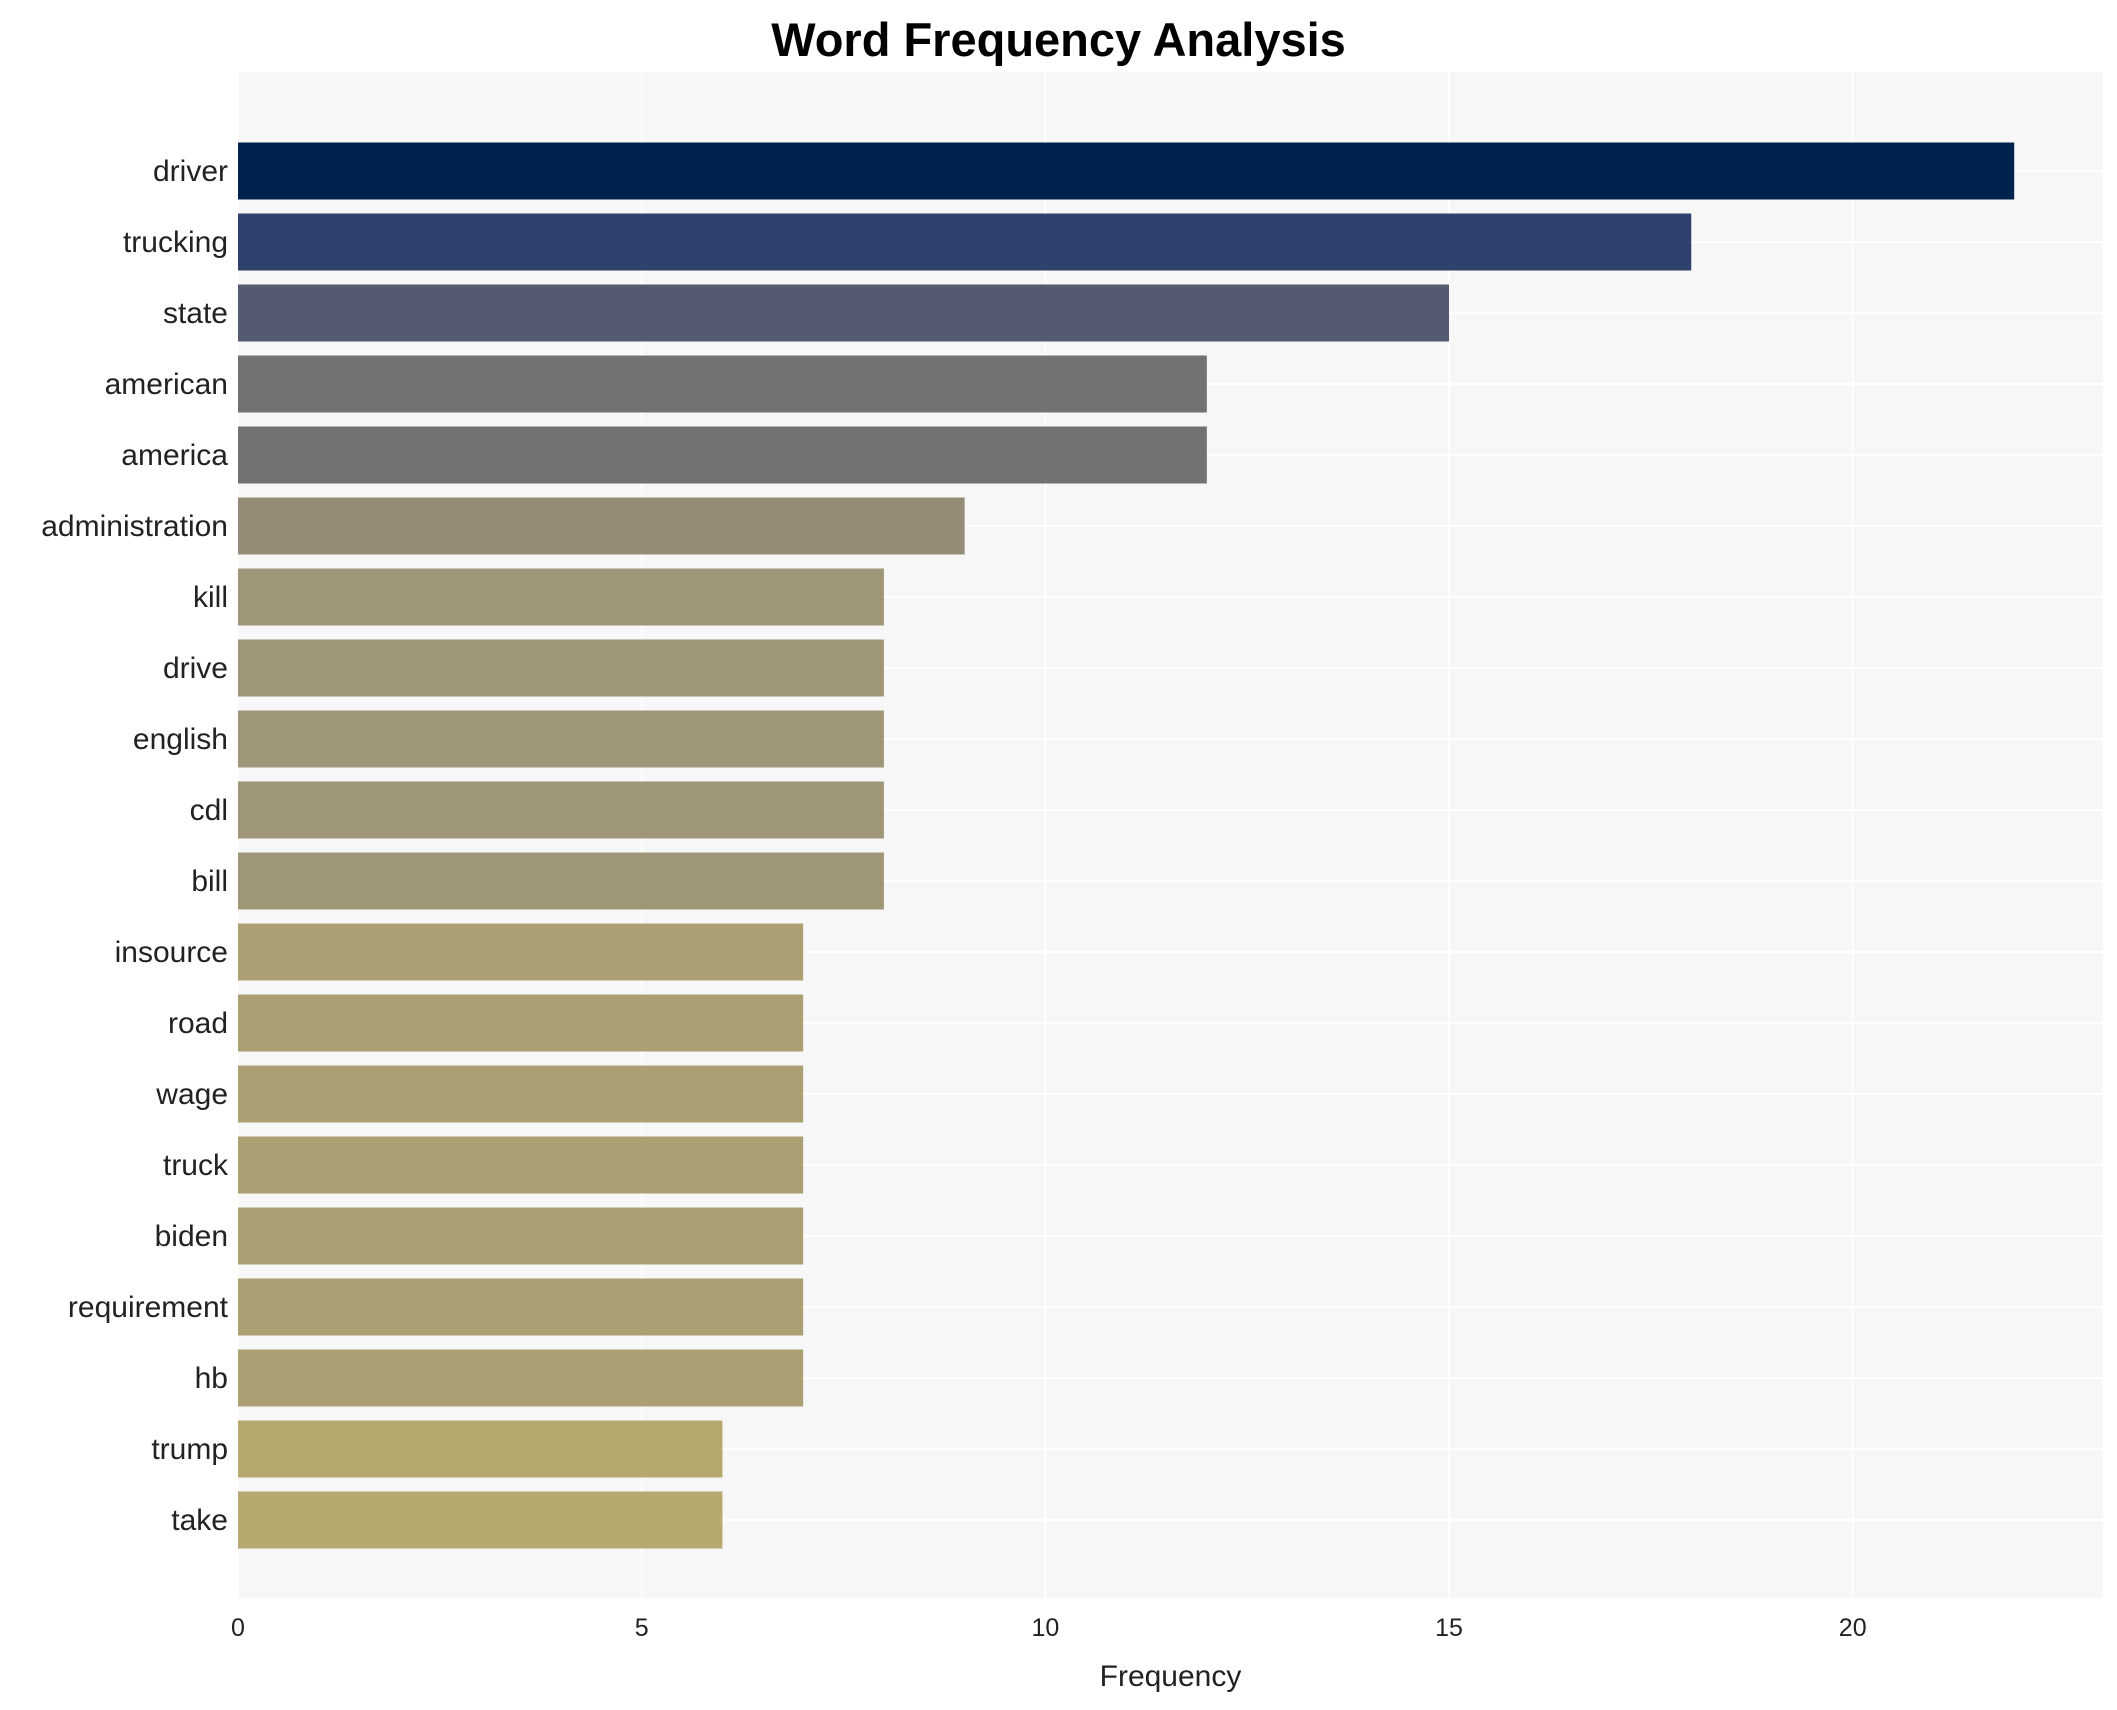 Image resolution: width=2117 pixels, height=1710 pixels. I want to click on y-tick-label: bill, so click(209, 881).